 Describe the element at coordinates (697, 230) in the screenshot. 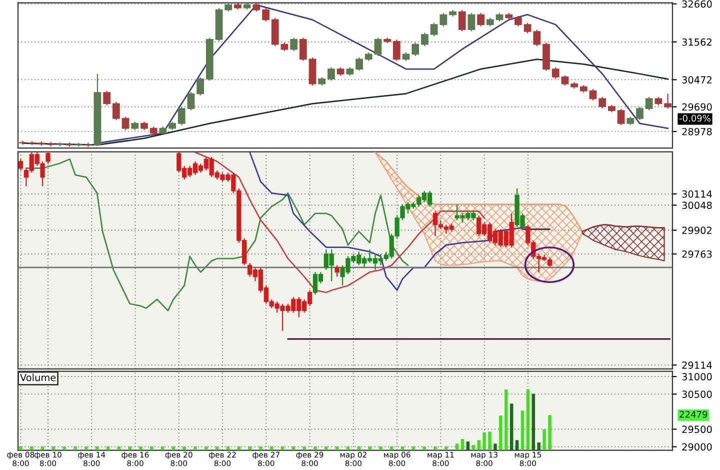

I see `y-tick-label: 29902` at that location.